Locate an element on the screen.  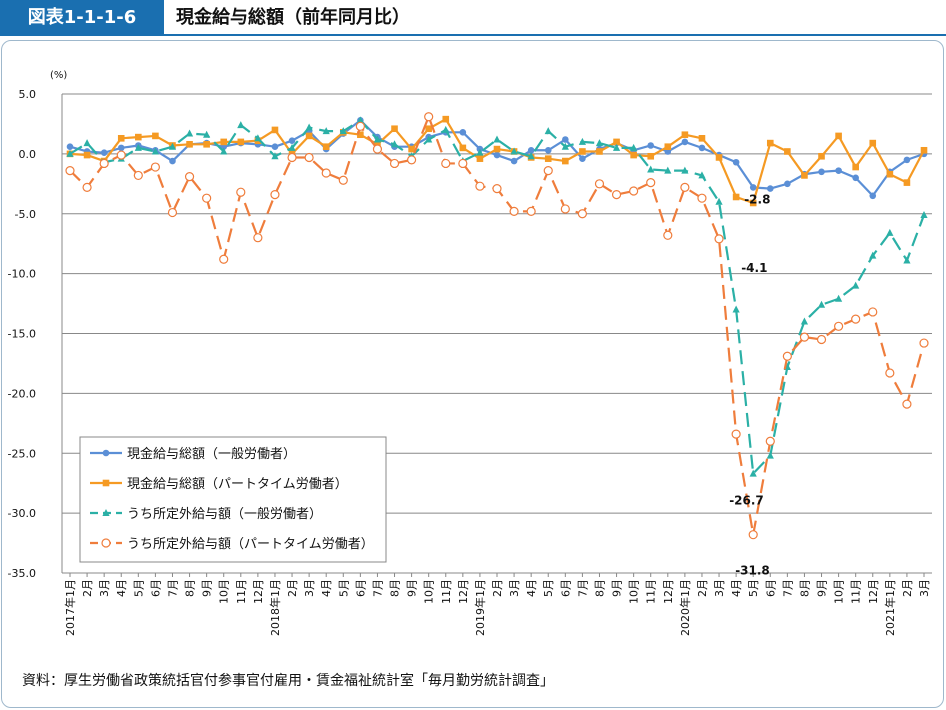
x-tick-label: 6月 is located at coordinates (155, 588).